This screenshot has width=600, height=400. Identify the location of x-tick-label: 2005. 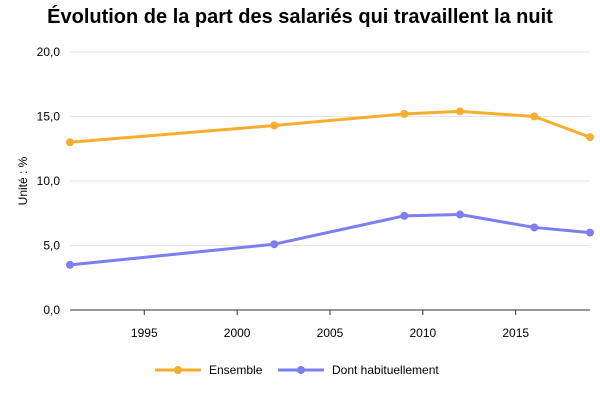
(330, 333).